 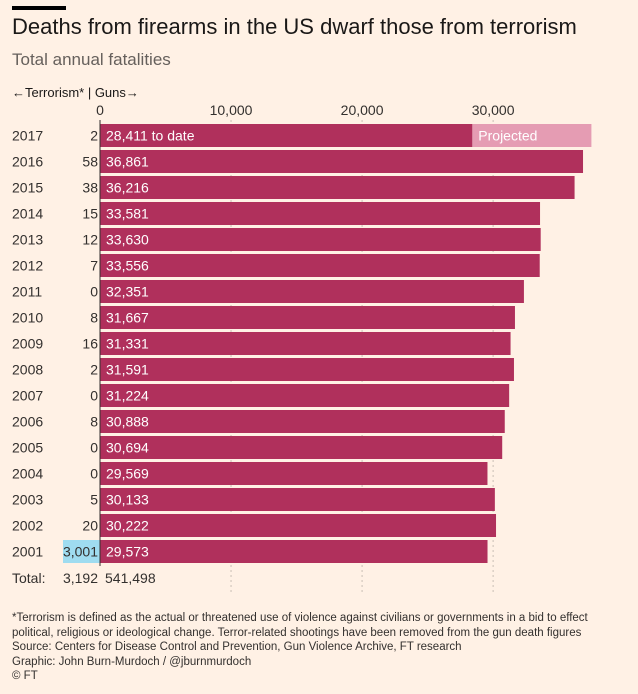 What do you see at coordinates (27, 136) in the screenshot?
I see `year-label: 2017` at bounding box center [27, 136].